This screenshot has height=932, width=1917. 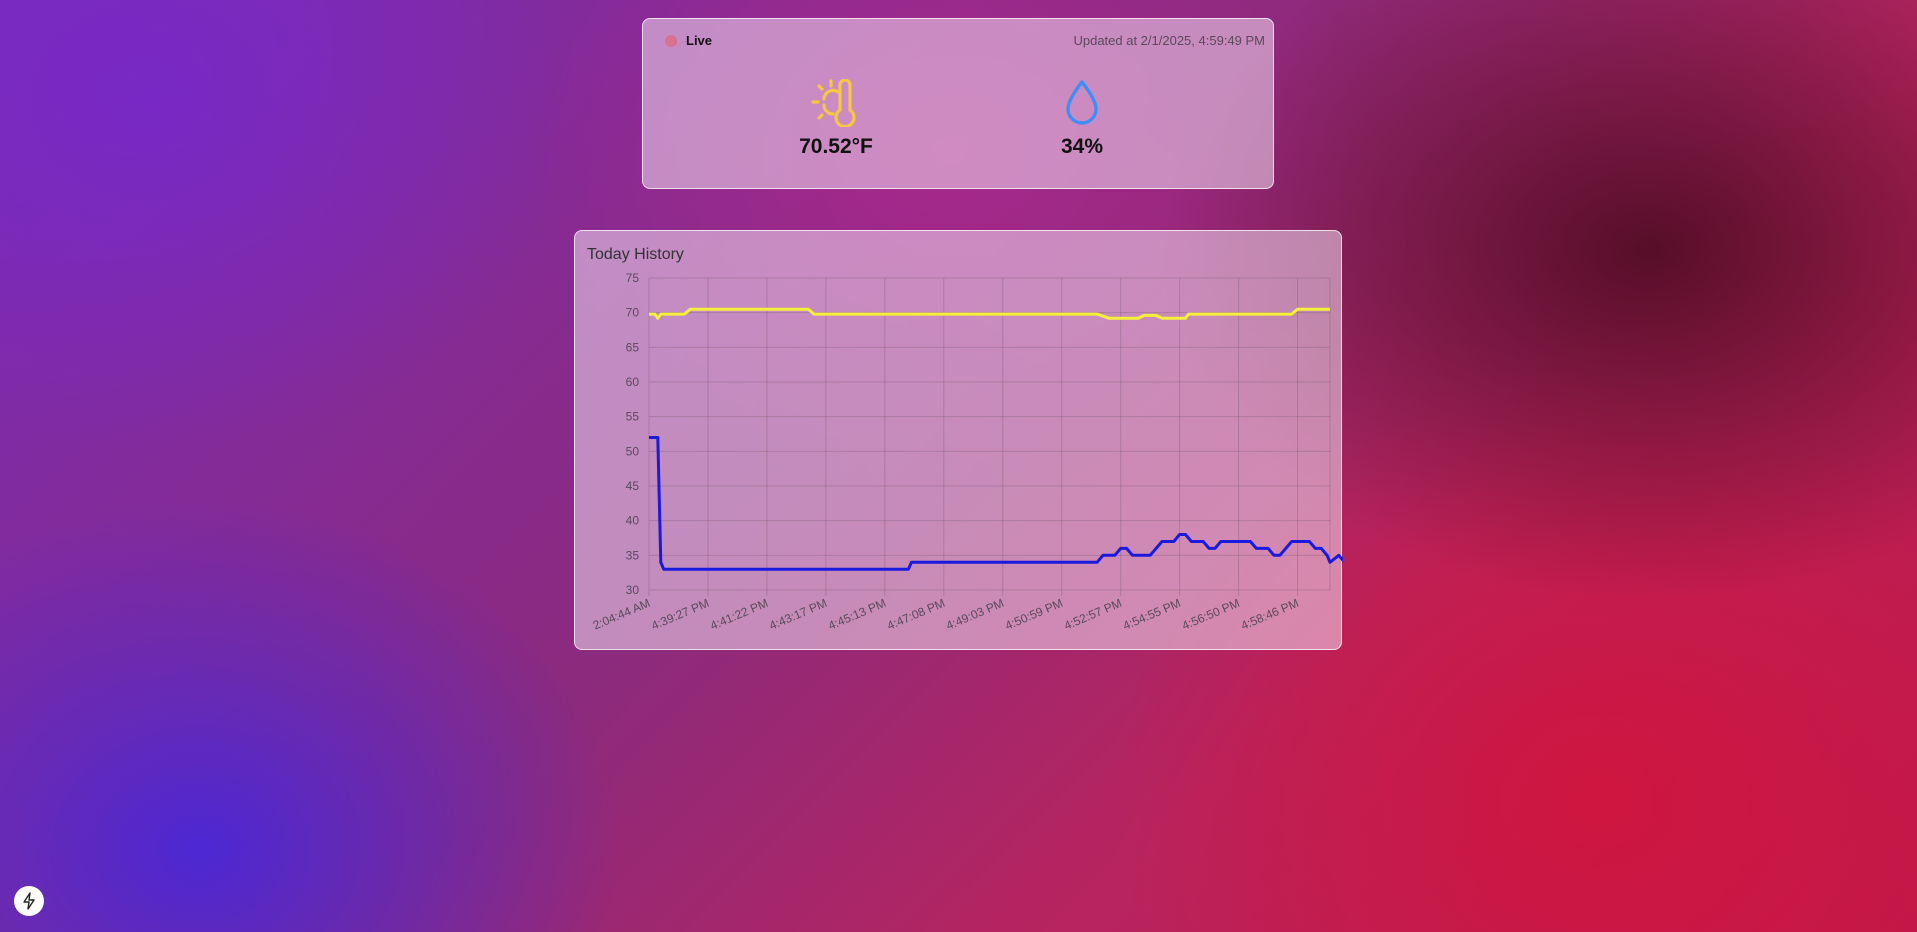 What do you see at coordinates (1152, 614) in the screenshot?
I see `x-tick-label: 4:54:55 PM` at bounding box center [1152, 614].